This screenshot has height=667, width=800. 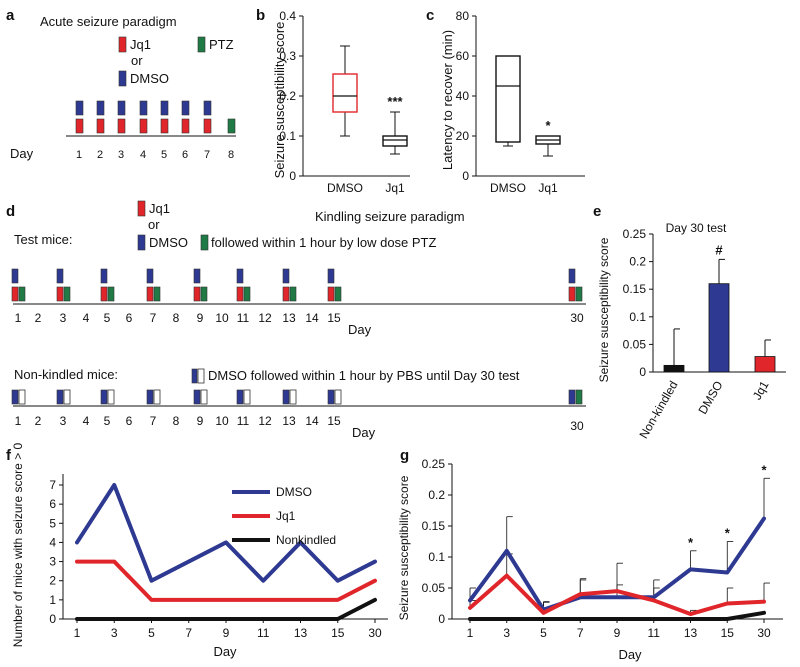 I want to click on panel-e-title: Day 30 test, so click(x=696, y=228).